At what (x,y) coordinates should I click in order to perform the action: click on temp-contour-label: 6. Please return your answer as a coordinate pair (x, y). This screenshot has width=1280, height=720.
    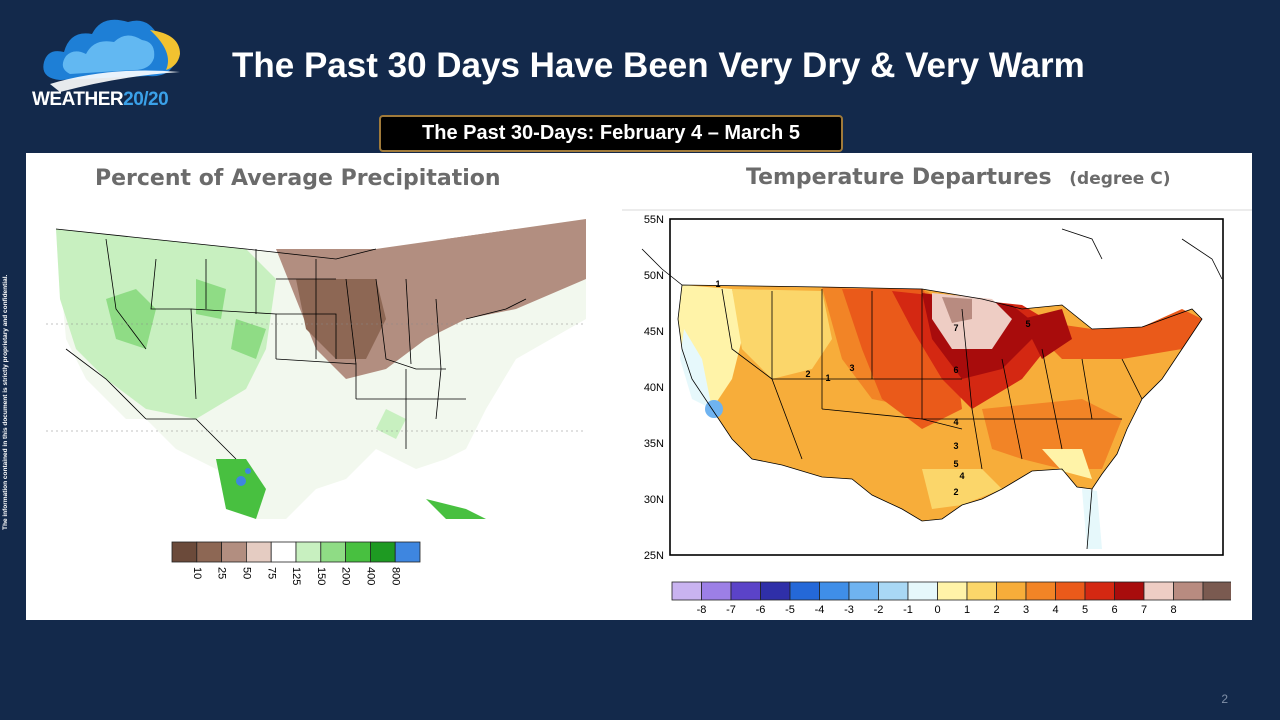
    Looking at the image, I should click on (955, 370).